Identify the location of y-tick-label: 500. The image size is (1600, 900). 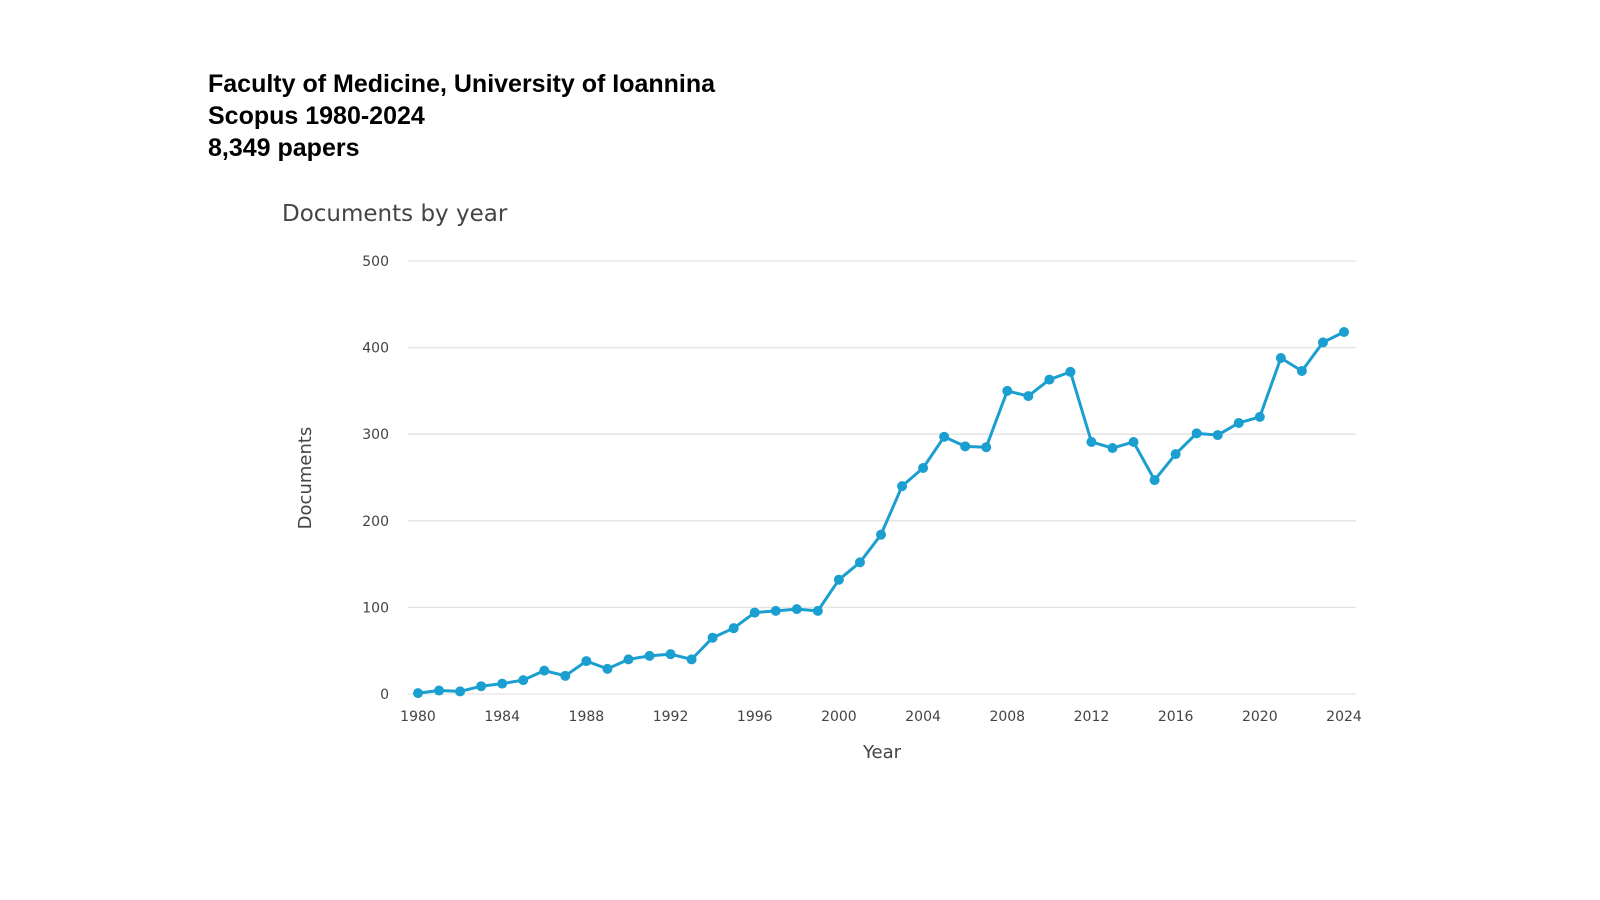
(375, 262).